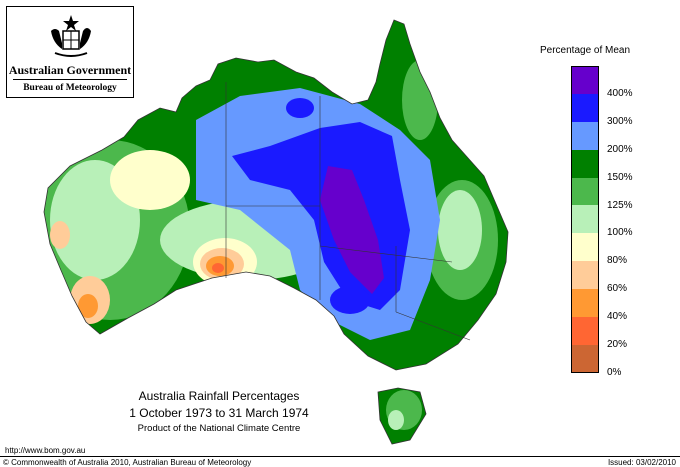 Image resolution: width=680 pixels, height=467 pixels. I want to click on legend-label: 20%, so click(617, 344).